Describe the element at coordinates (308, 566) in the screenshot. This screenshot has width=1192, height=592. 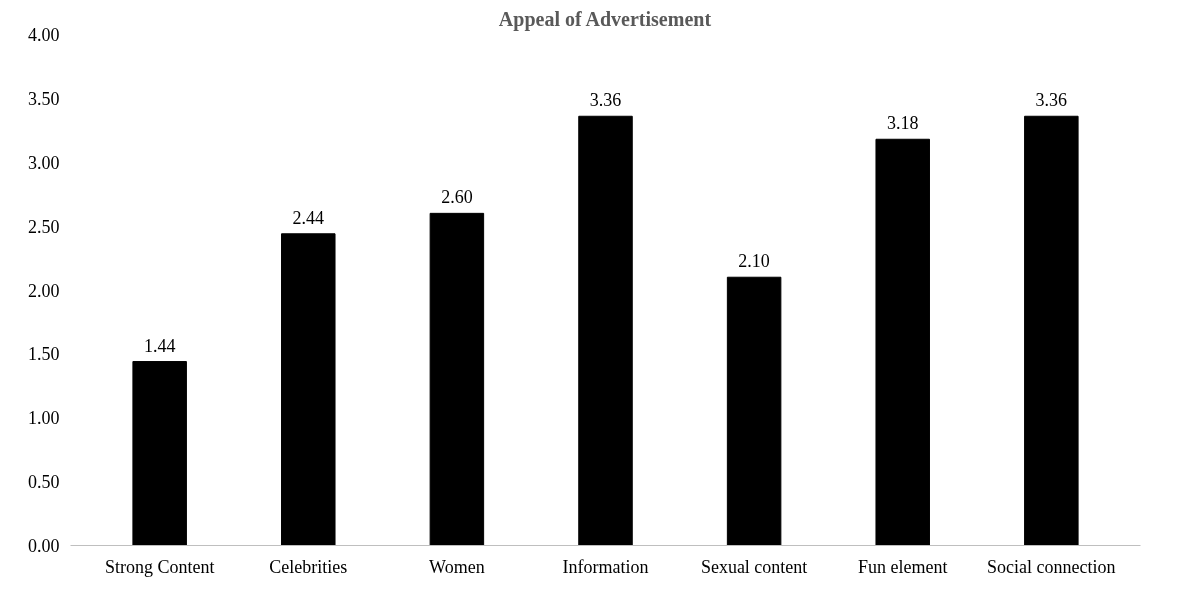
I see `x-tick-label: Celebrities` at that location.